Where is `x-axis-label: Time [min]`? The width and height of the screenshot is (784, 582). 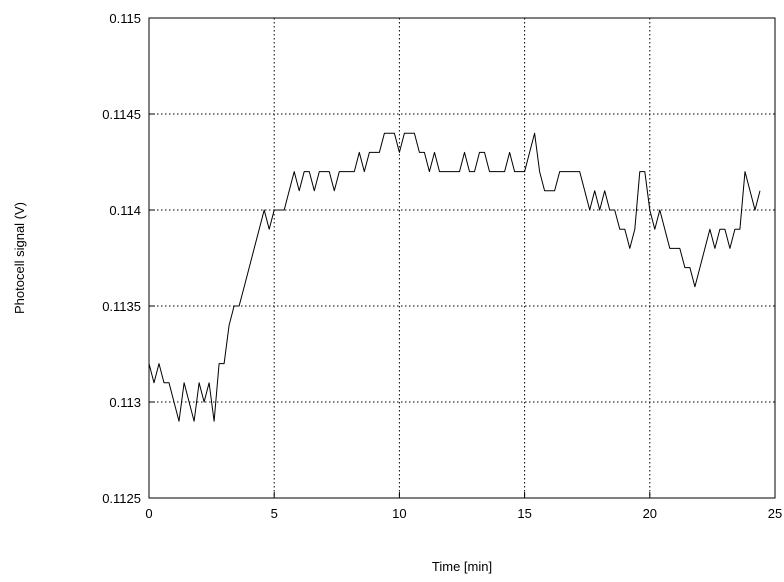
x-axis-label: Time [min] is located at coordinates (462, 566).